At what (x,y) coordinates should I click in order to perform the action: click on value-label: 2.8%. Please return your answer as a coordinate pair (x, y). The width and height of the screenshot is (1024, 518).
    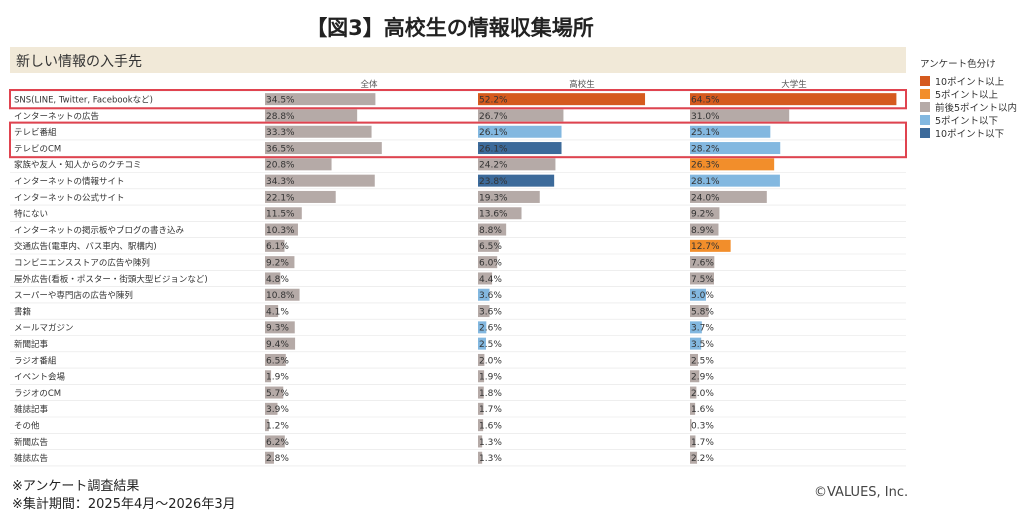
    Looking at the image, I should click on (277, 459).